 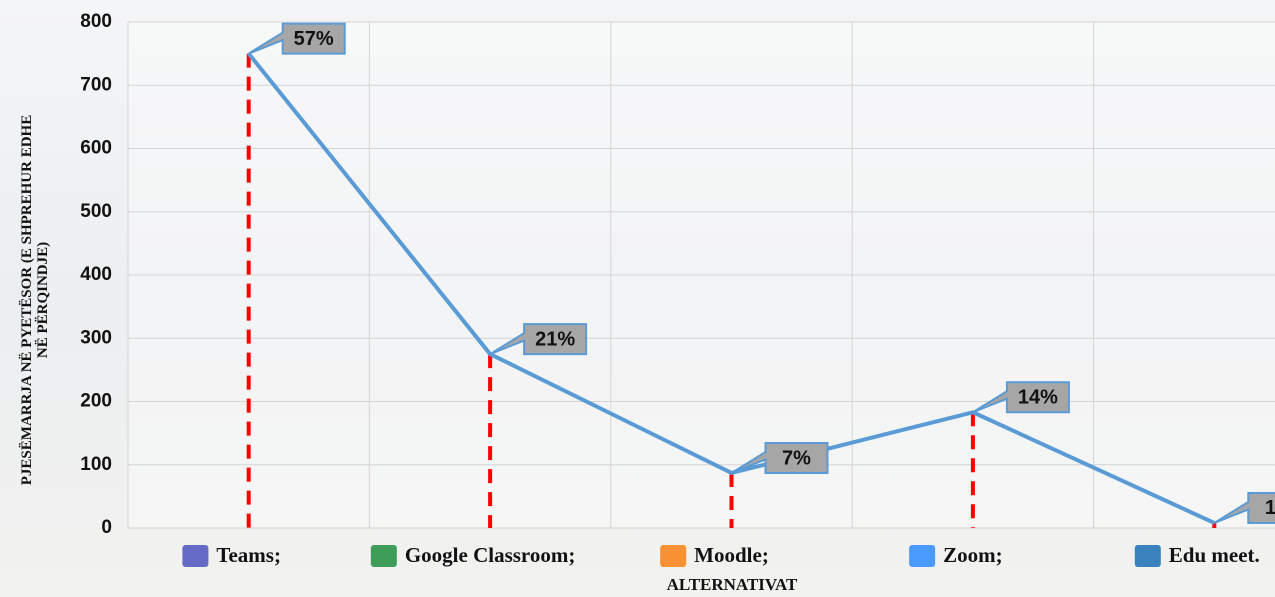 What do you see at coordinates (96, 401) in the screenshot?
I see `y-tick-label: 200` at bounding box center [96, 401].